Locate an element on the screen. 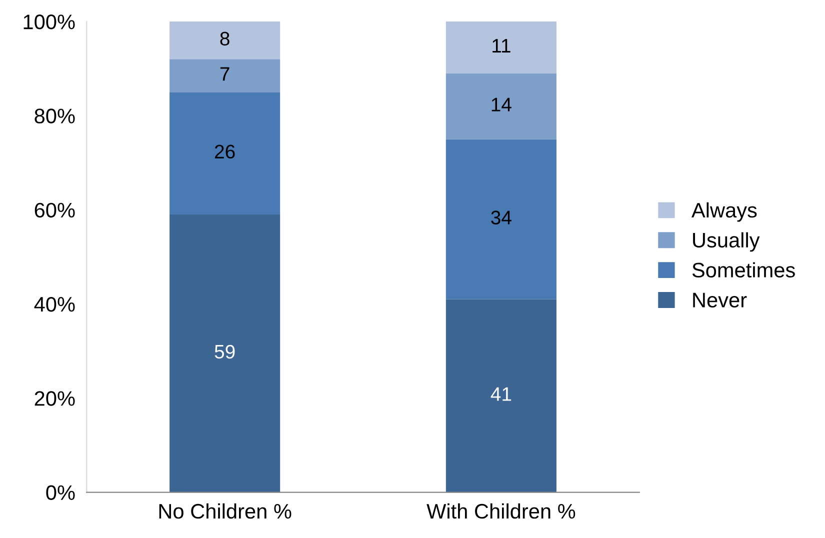  data-label: 7 is located at coordinates (225, 74).